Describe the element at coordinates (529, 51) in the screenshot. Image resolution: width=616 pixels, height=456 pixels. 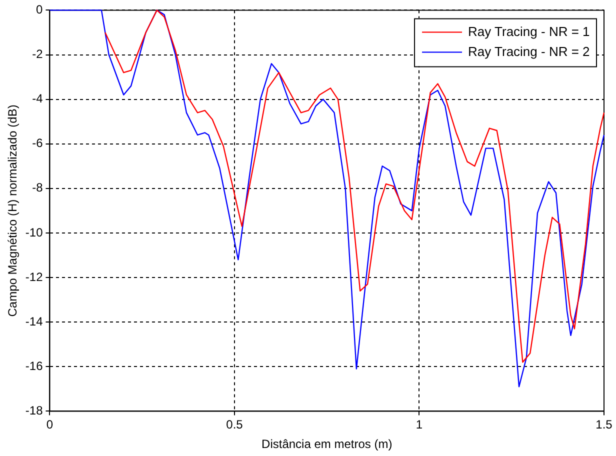
I see `legend-label: Ray Tracing - NR = 2` at that location.